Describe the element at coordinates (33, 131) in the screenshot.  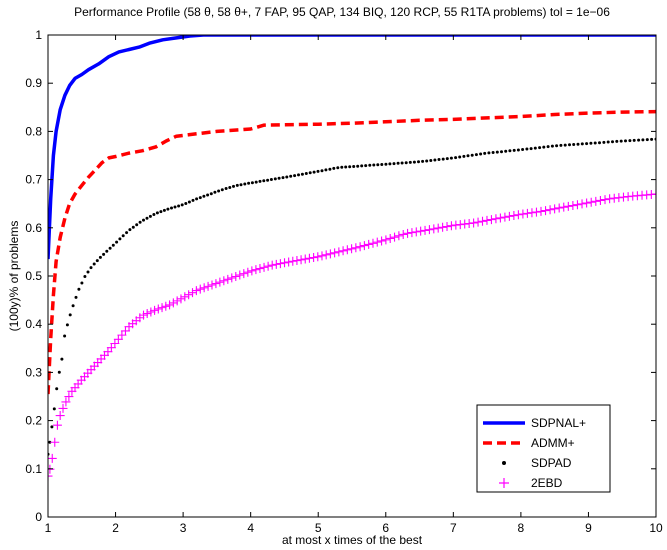
I see `y-tick-label: 0.8` at that location.